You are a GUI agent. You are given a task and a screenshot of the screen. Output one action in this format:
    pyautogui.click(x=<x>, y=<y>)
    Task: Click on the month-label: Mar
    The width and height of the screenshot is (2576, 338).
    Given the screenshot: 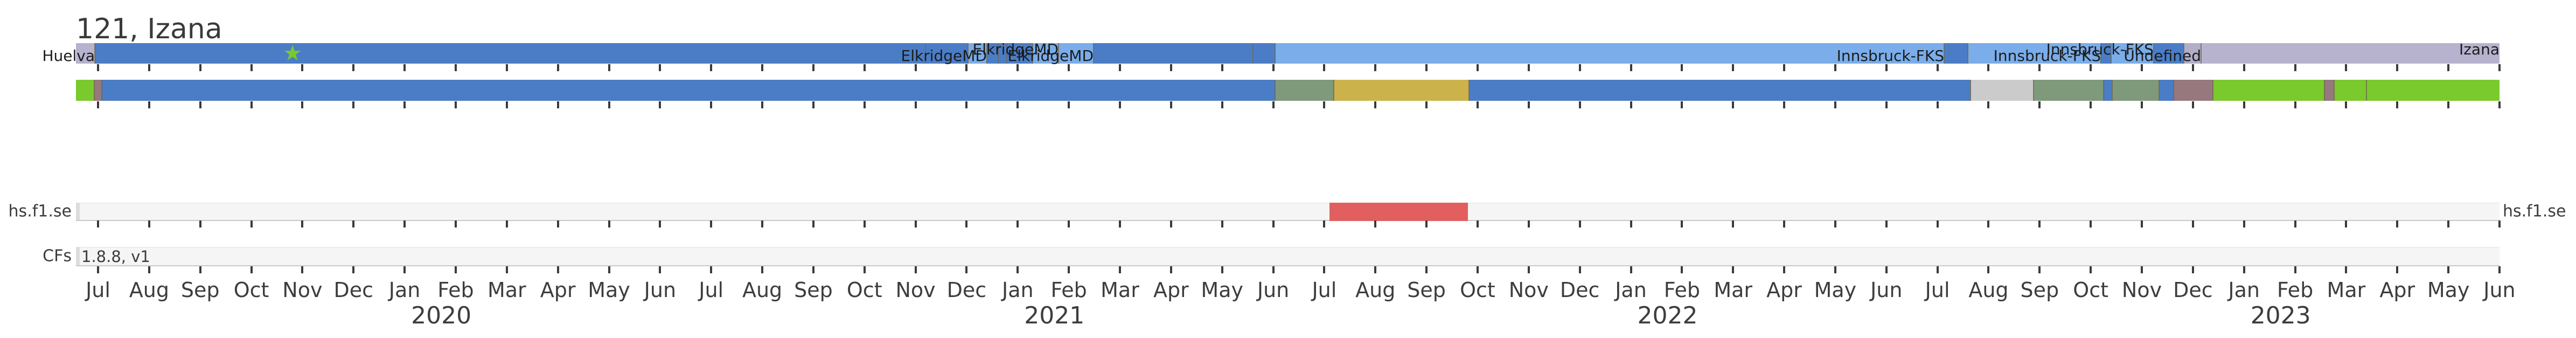 What is the action you would take?
    pyautogui.click(x=507, y=290)
    